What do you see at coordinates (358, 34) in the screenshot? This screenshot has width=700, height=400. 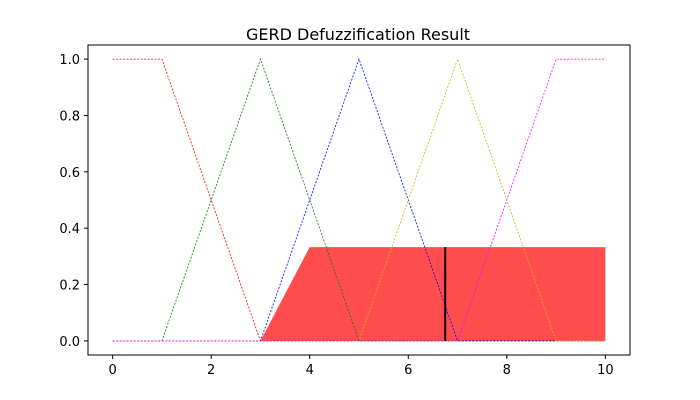 I see `chart-title: GERD Defuzzification Result` at bounding box center [358, 34].